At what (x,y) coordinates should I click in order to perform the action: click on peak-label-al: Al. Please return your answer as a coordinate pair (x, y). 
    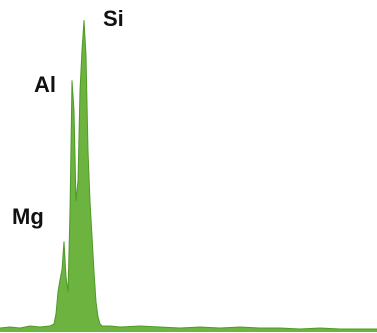
    Looking at the image, I should click on (45, 84).